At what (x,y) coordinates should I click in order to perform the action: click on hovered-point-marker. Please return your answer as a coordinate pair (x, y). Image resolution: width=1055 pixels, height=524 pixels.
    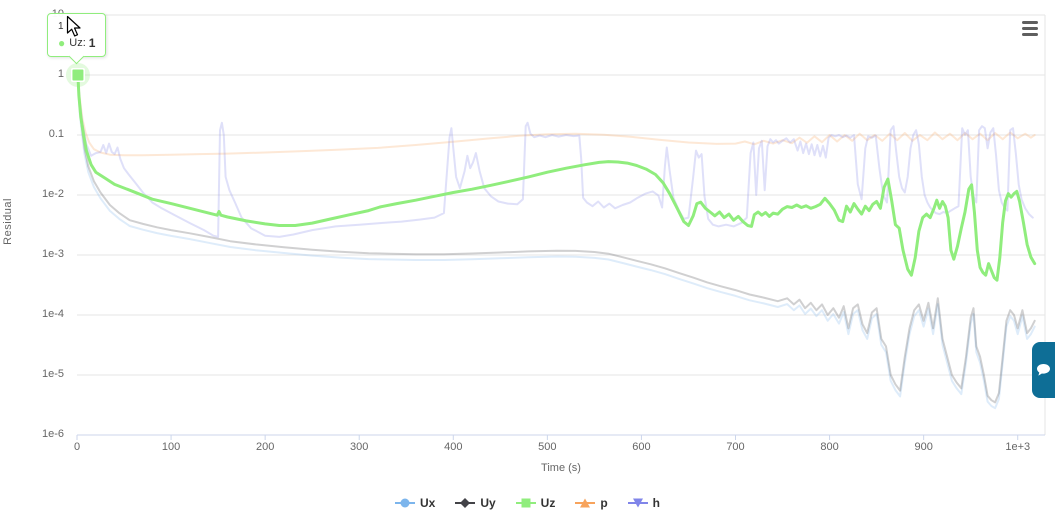
    Looking at the image, I should click on (78, 75).